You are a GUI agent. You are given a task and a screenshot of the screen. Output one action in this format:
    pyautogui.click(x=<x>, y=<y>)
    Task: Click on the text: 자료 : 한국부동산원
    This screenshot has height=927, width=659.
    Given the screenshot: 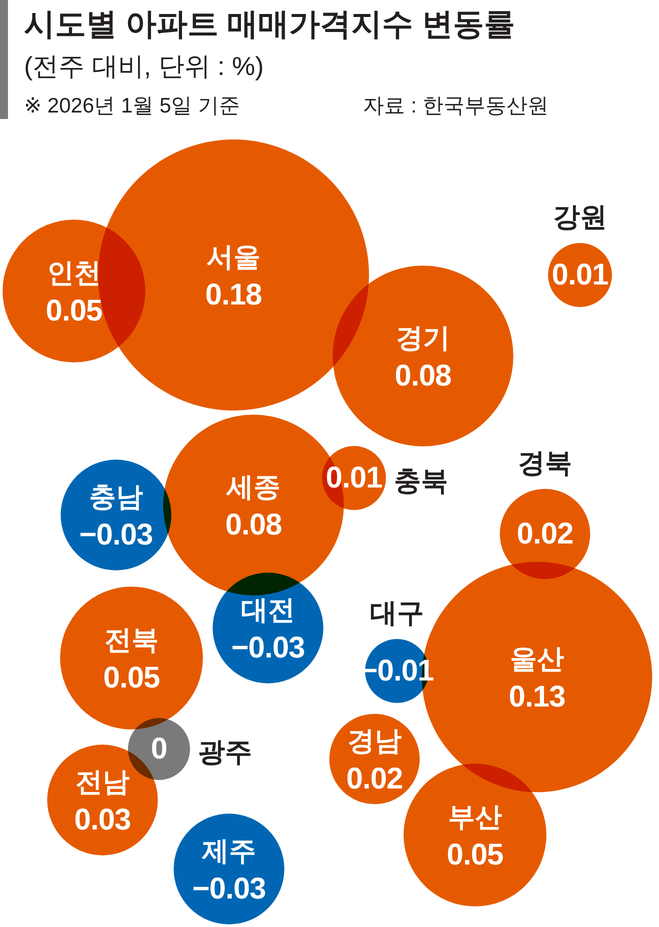 What is the action you would take?
    pyautogui.click(x=456, y=106)
    